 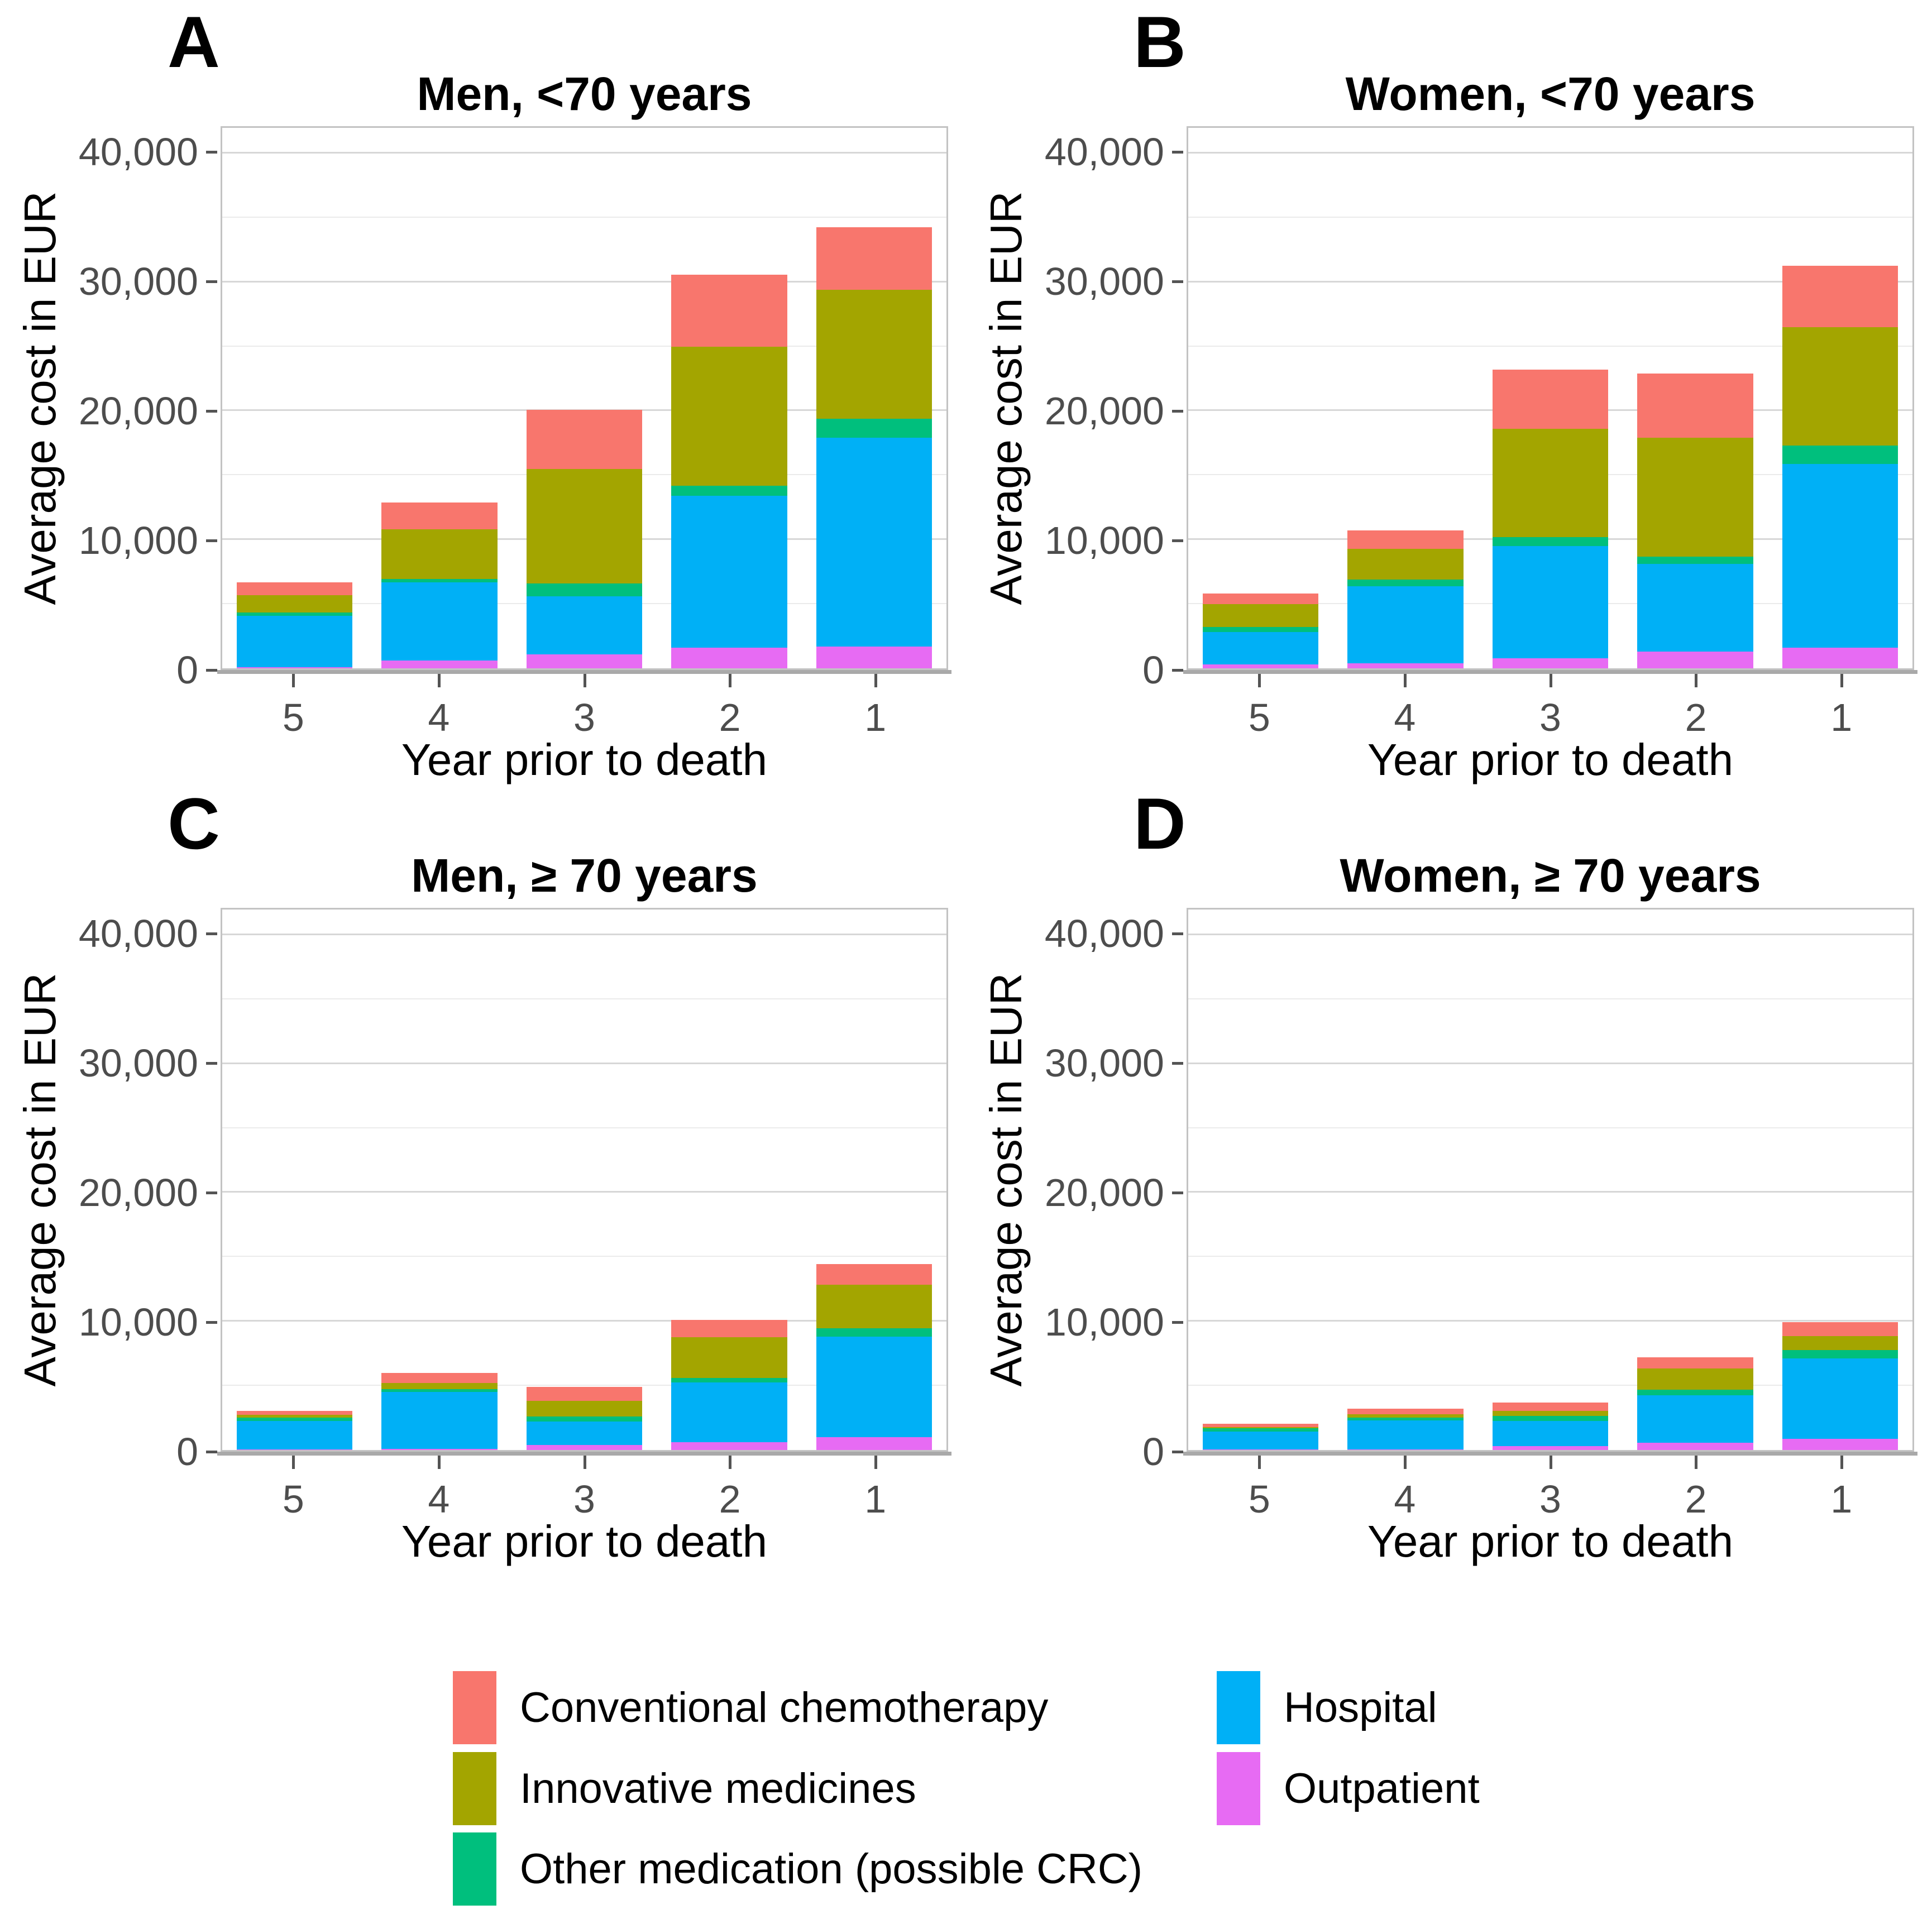 What do you see at coordinates (194, 42) in the screenshot?
I see `panel-letter: A` at bounding box center [194, 42].